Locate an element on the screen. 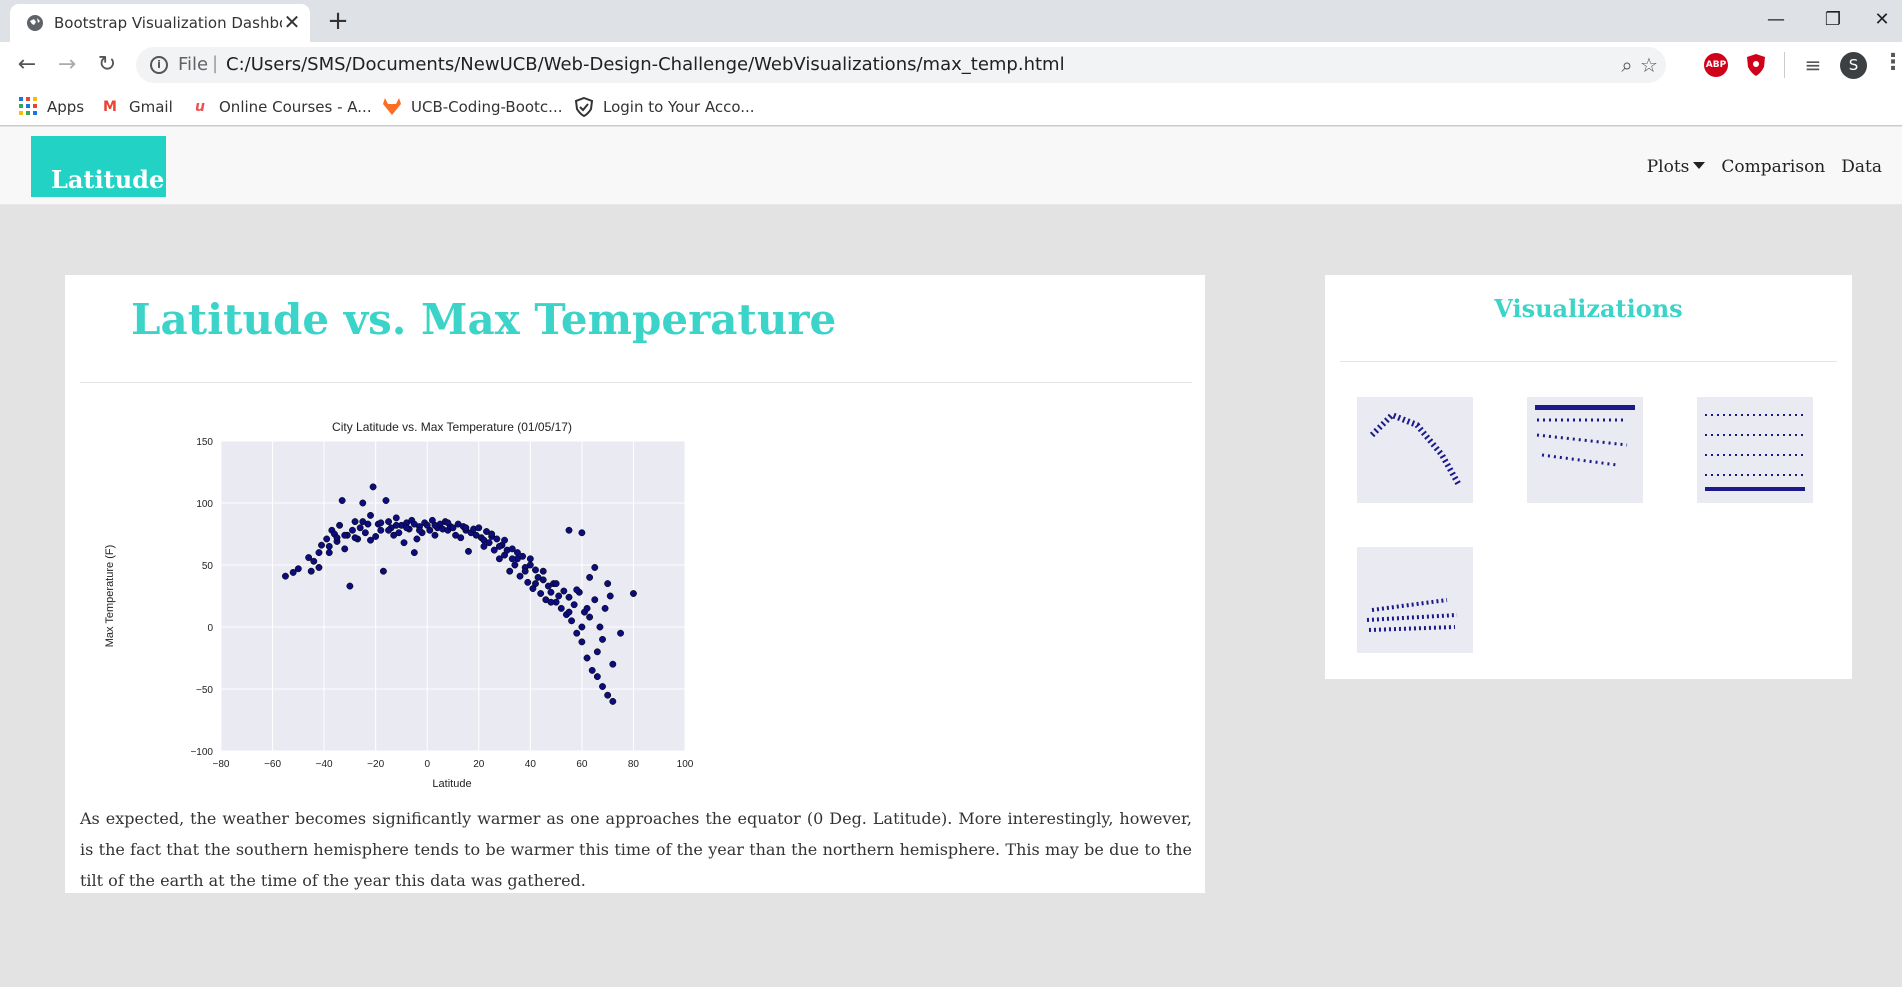  page-title: Latitude vs. Max Temperature is located at coordinates (484, 319).